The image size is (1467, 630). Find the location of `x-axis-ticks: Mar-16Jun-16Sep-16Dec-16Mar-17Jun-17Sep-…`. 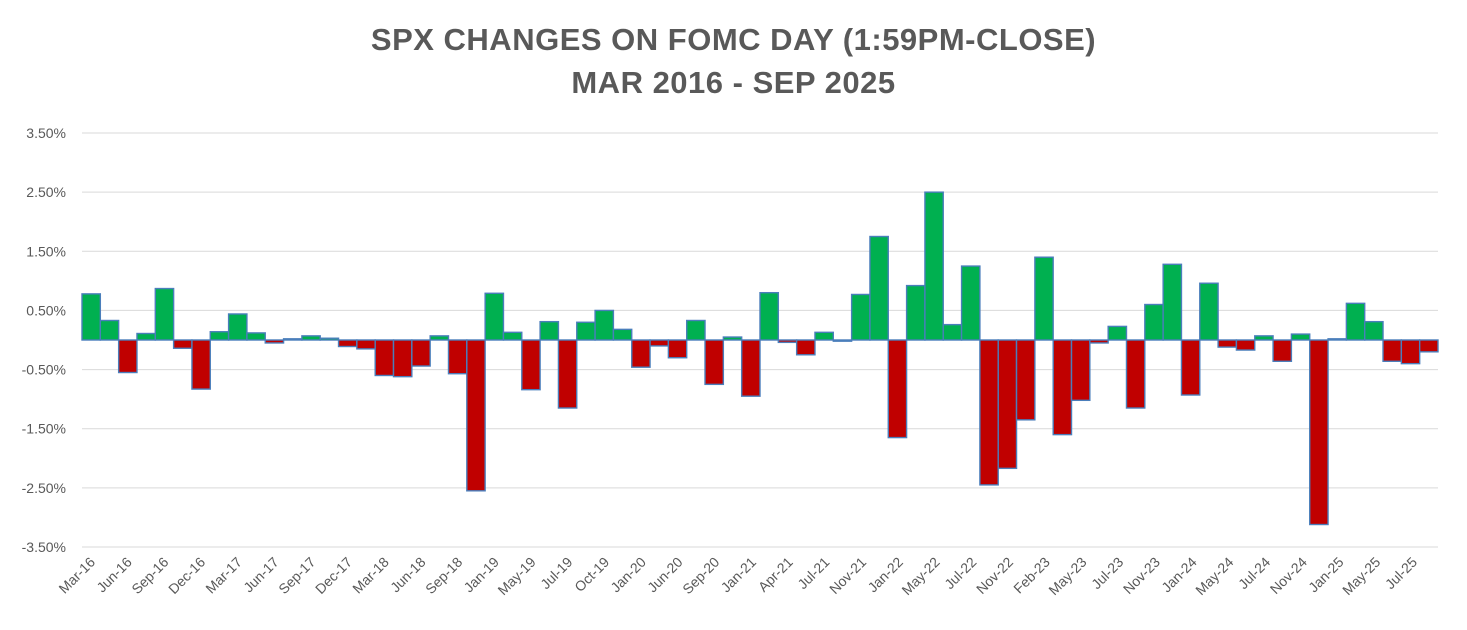

x-axis-ticks: Mar-16Jun-16Sep-16Dec-16Mar-17Jun-17Sep-… is located at coordinates (737, 576).